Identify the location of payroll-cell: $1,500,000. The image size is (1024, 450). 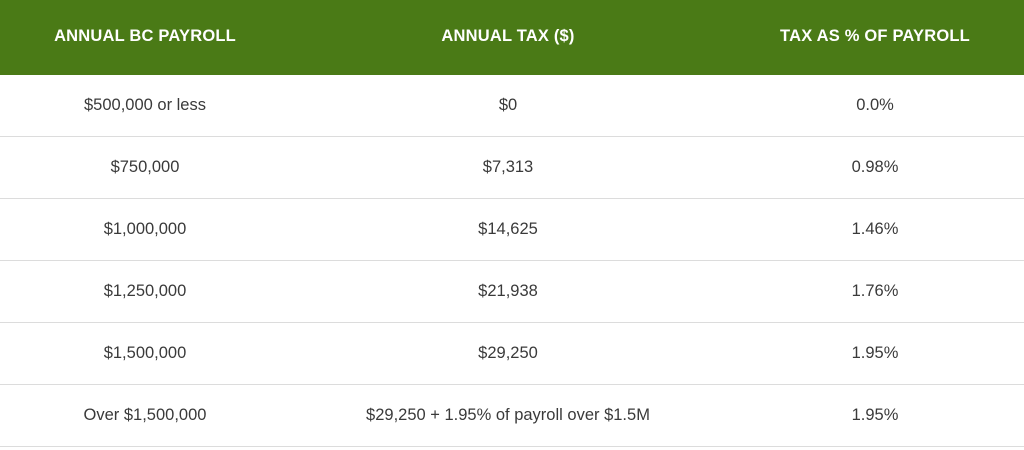
(145, 353).